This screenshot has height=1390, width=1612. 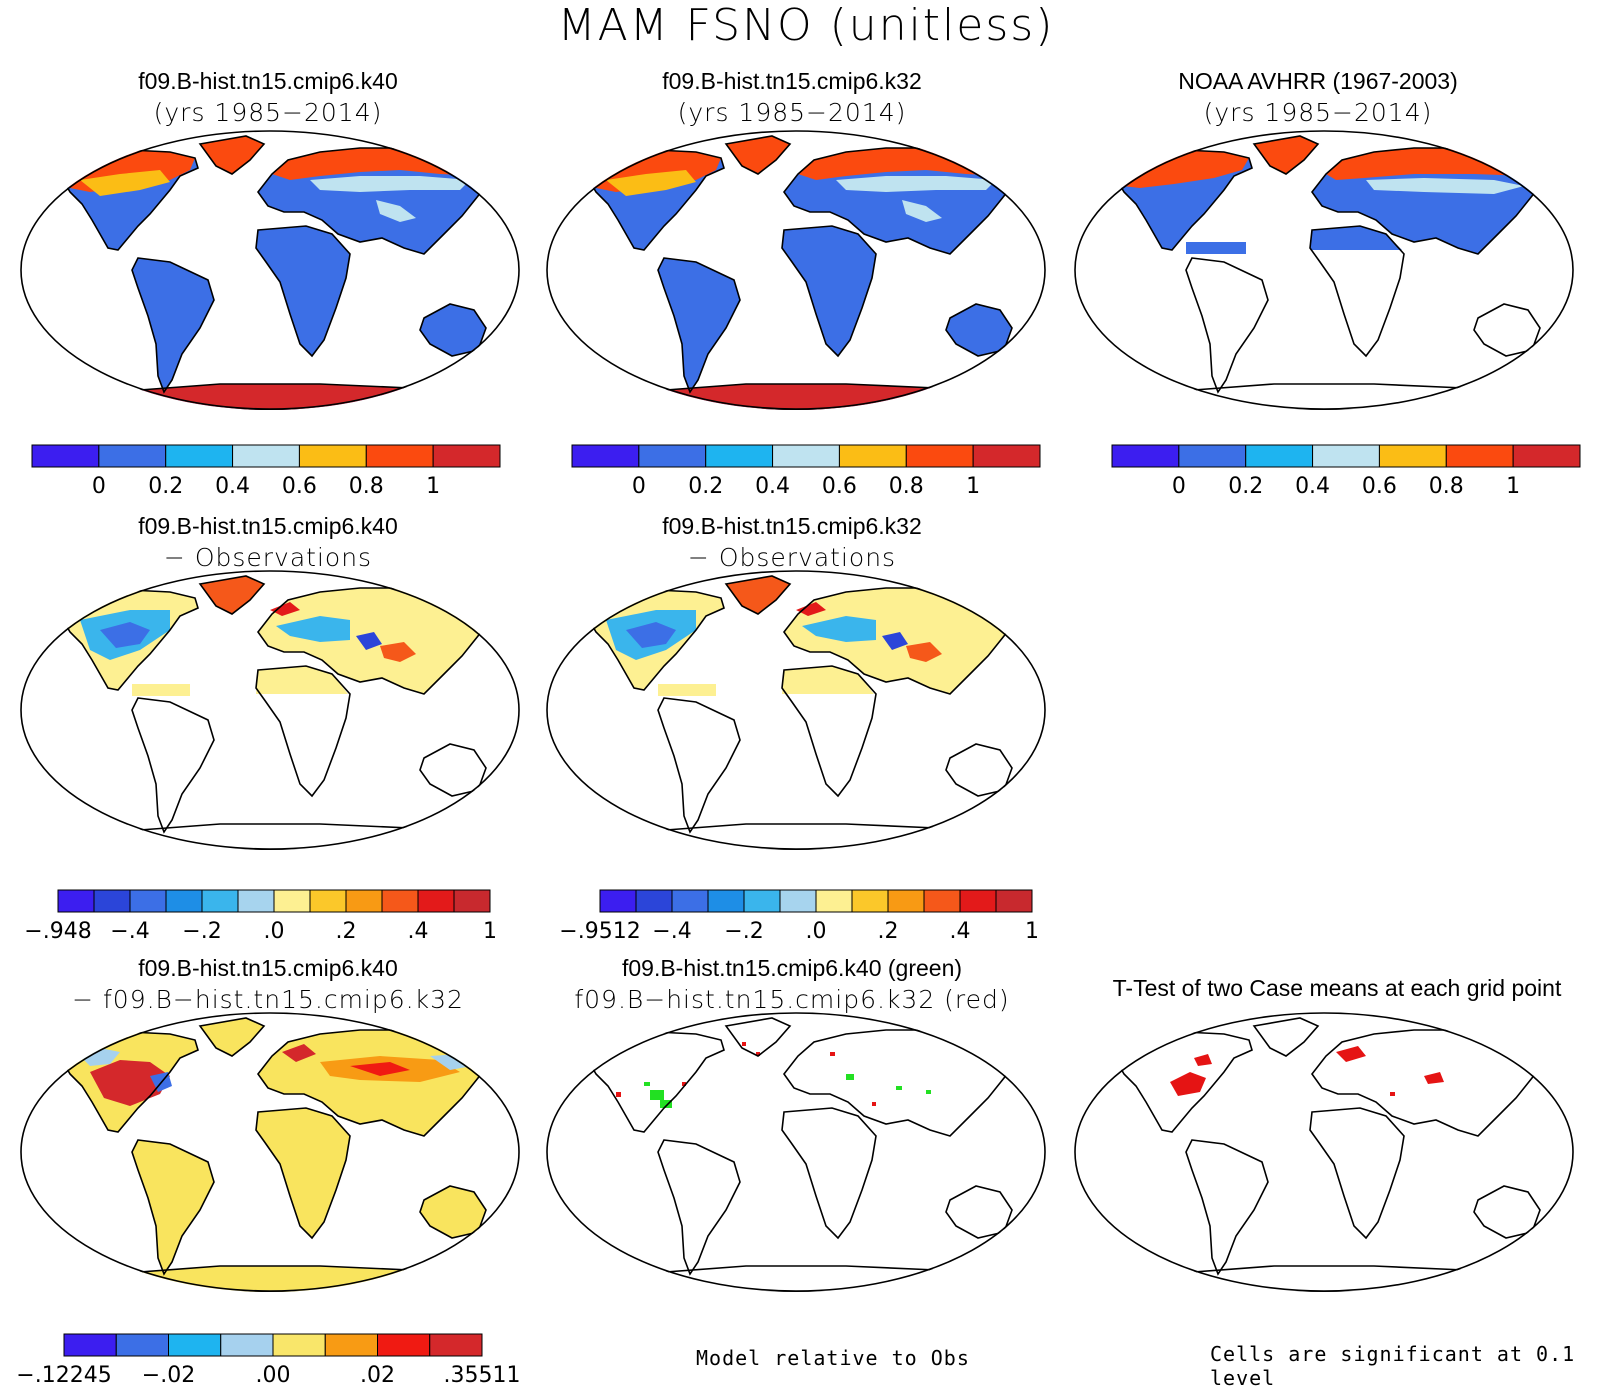 What do you see at coordinates (299, 1053) in the screenshot?
I see `casediff-scandinavia` at bounding box center [299, 1053].